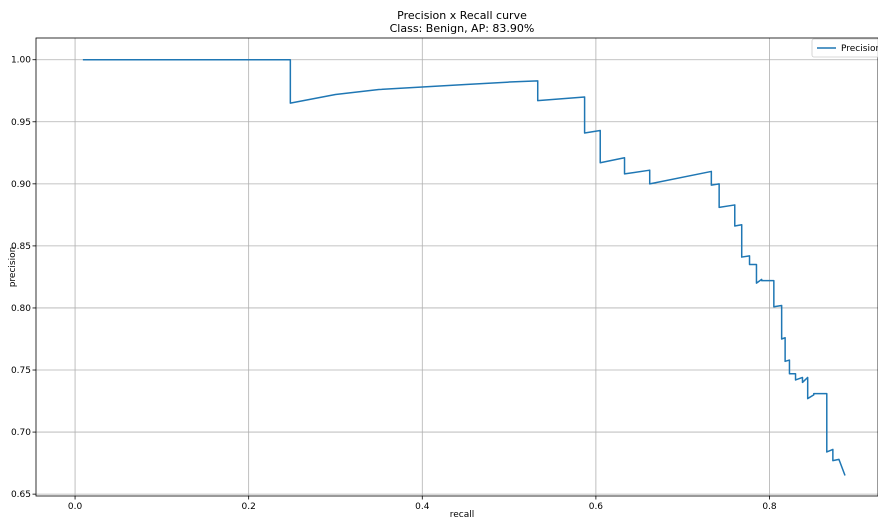  I want to click on y-tick-label: 0.65, so click(21, 495).